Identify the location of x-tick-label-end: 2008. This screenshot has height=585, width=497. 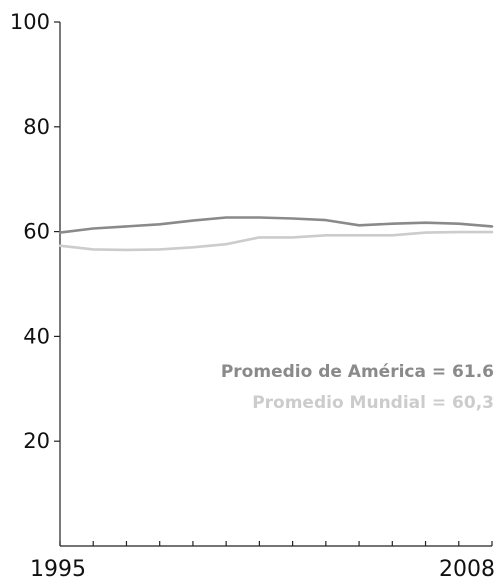
(467, 569).